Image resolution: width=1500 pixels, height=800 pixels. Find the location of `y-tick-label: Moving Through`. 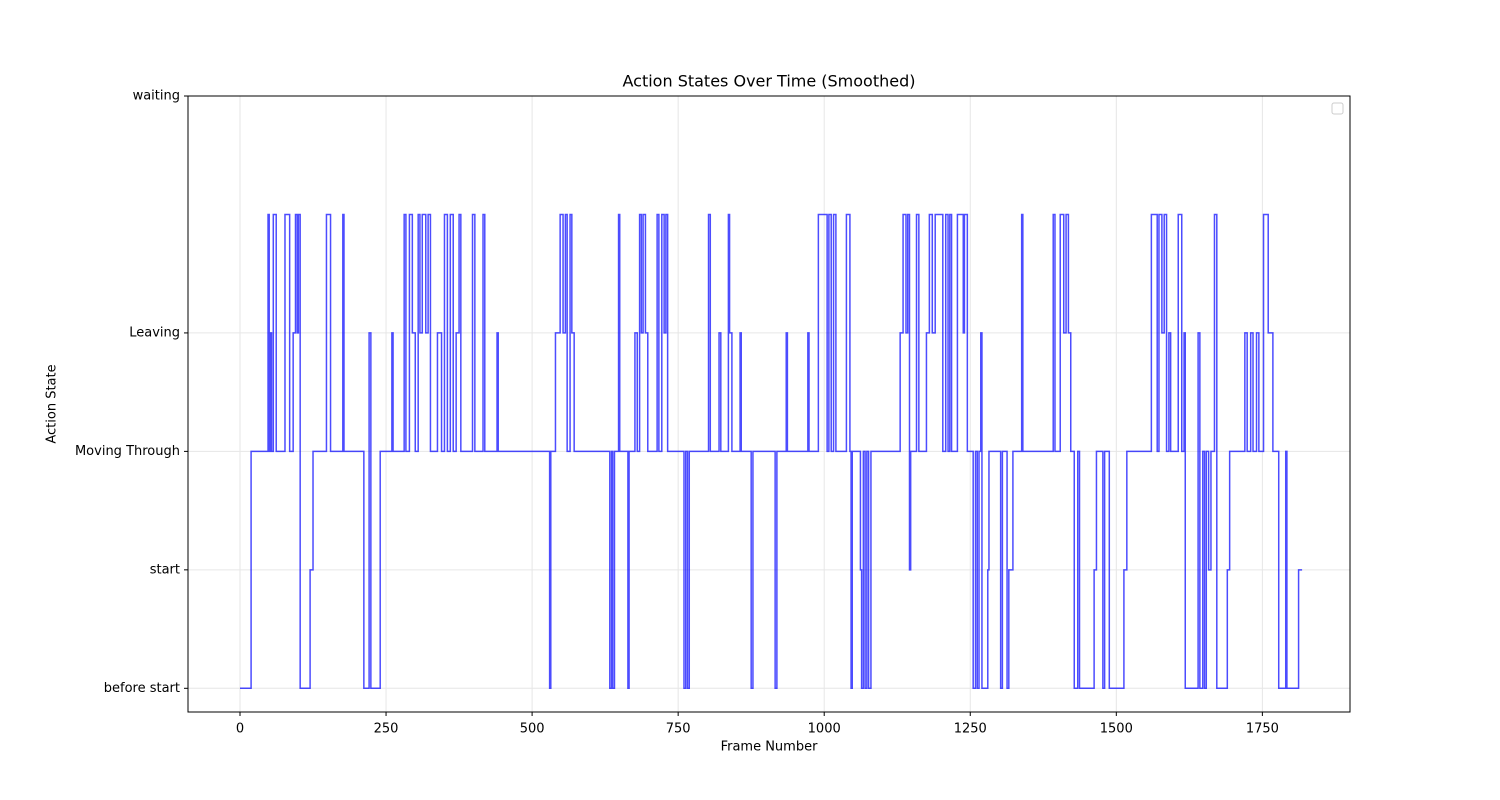

y-tick-label: Moving Through is located at coordinates (127, 451).